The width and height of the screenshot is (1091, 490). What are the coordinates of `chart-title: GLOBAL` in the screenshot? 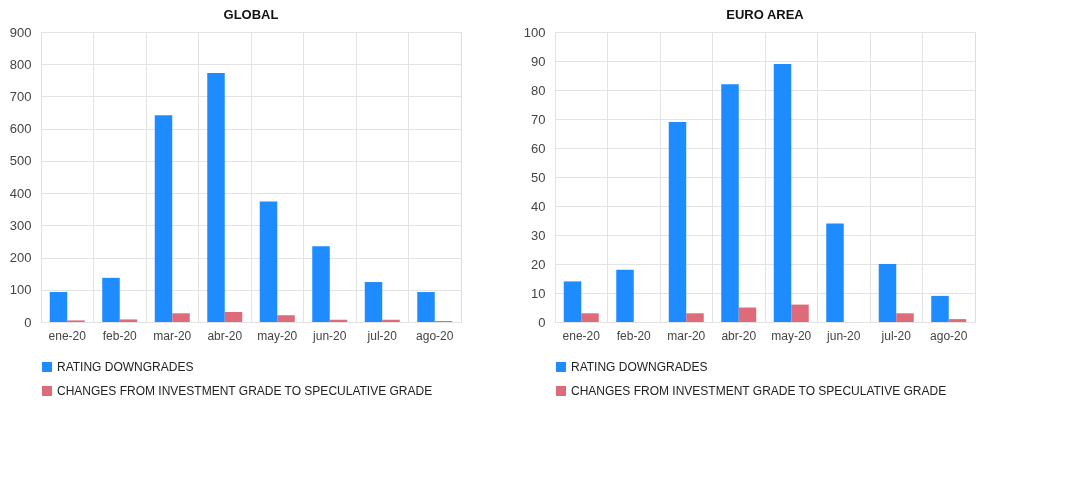 It's located at (251, 14).